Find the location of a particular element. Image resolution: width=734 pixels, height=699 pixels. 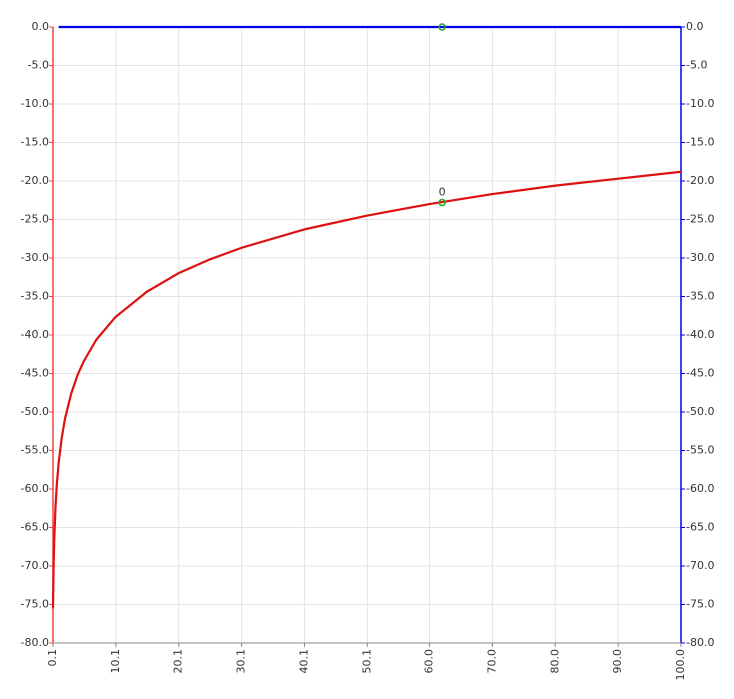

y2-tick-label: -20.0 is located at coordinates (700, 180).